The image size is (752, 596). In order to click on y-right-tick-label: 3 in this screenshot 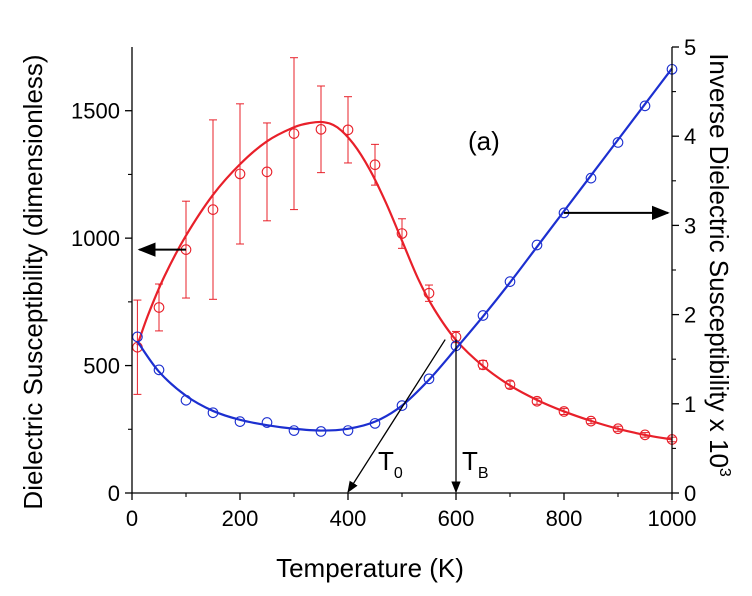, I will do `click(690, 225)`.